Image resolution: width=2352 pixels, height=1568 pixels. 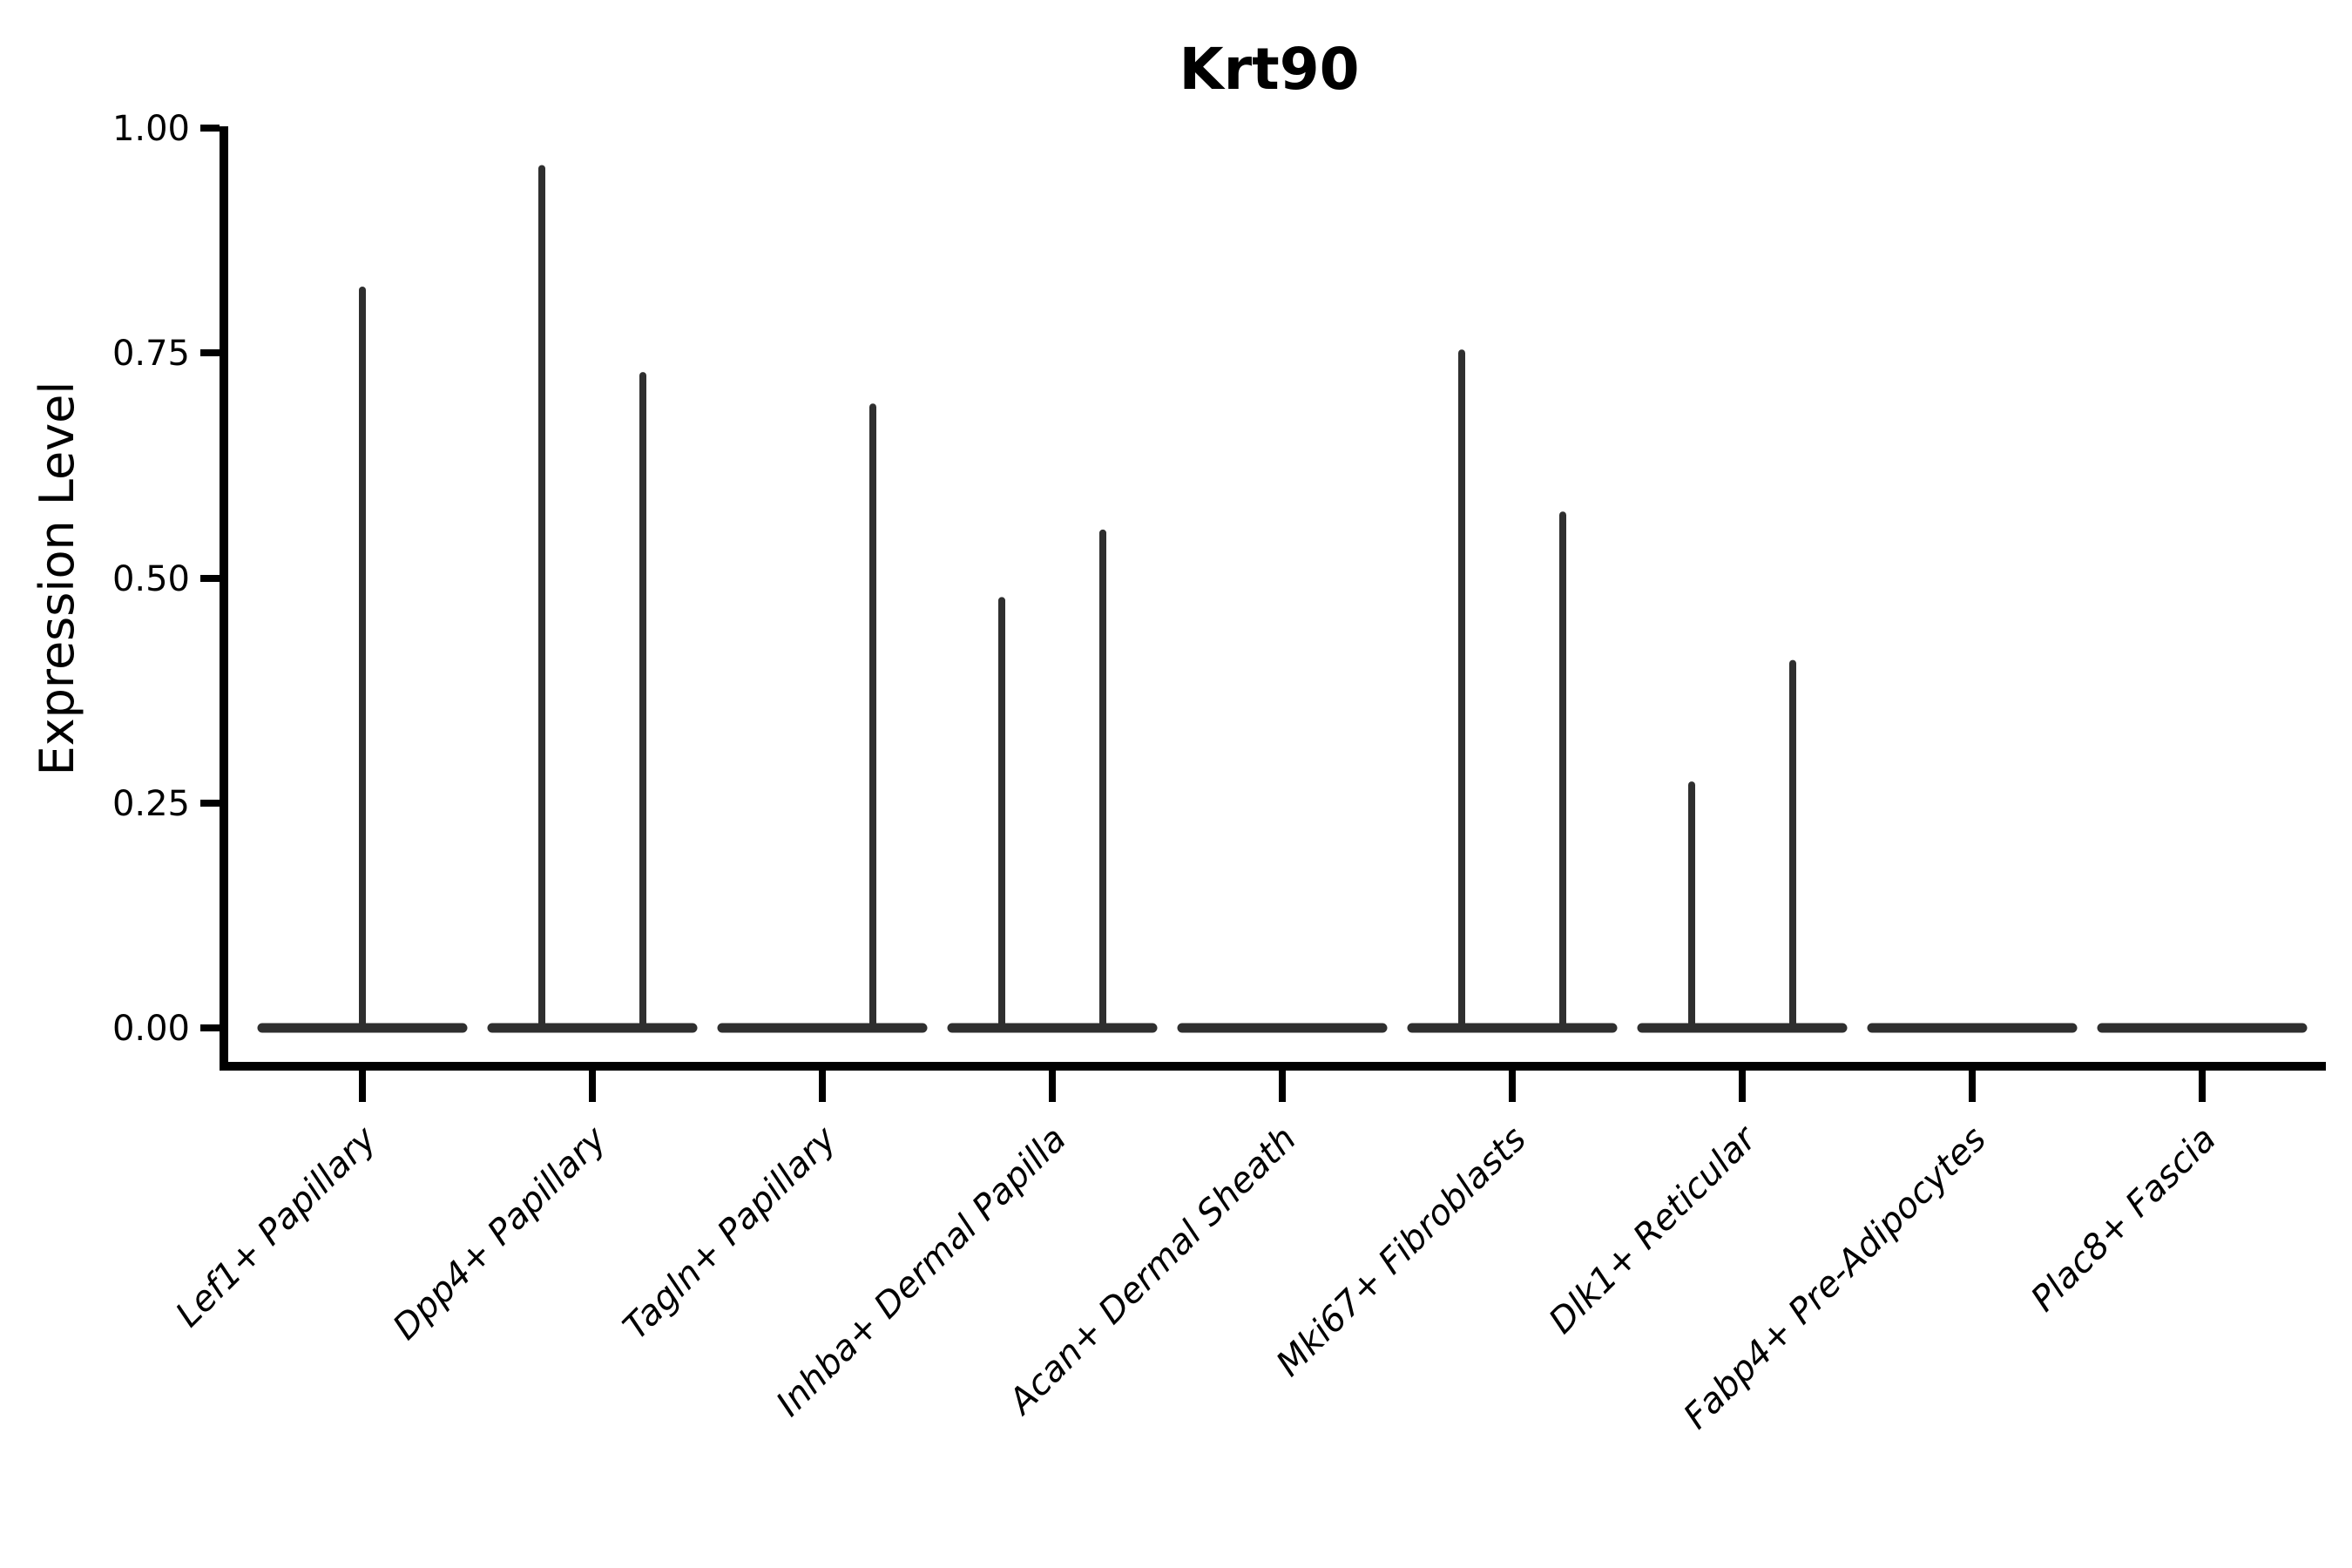 I want to click on chart-title: Krt90, so click(x=1269, y=69).